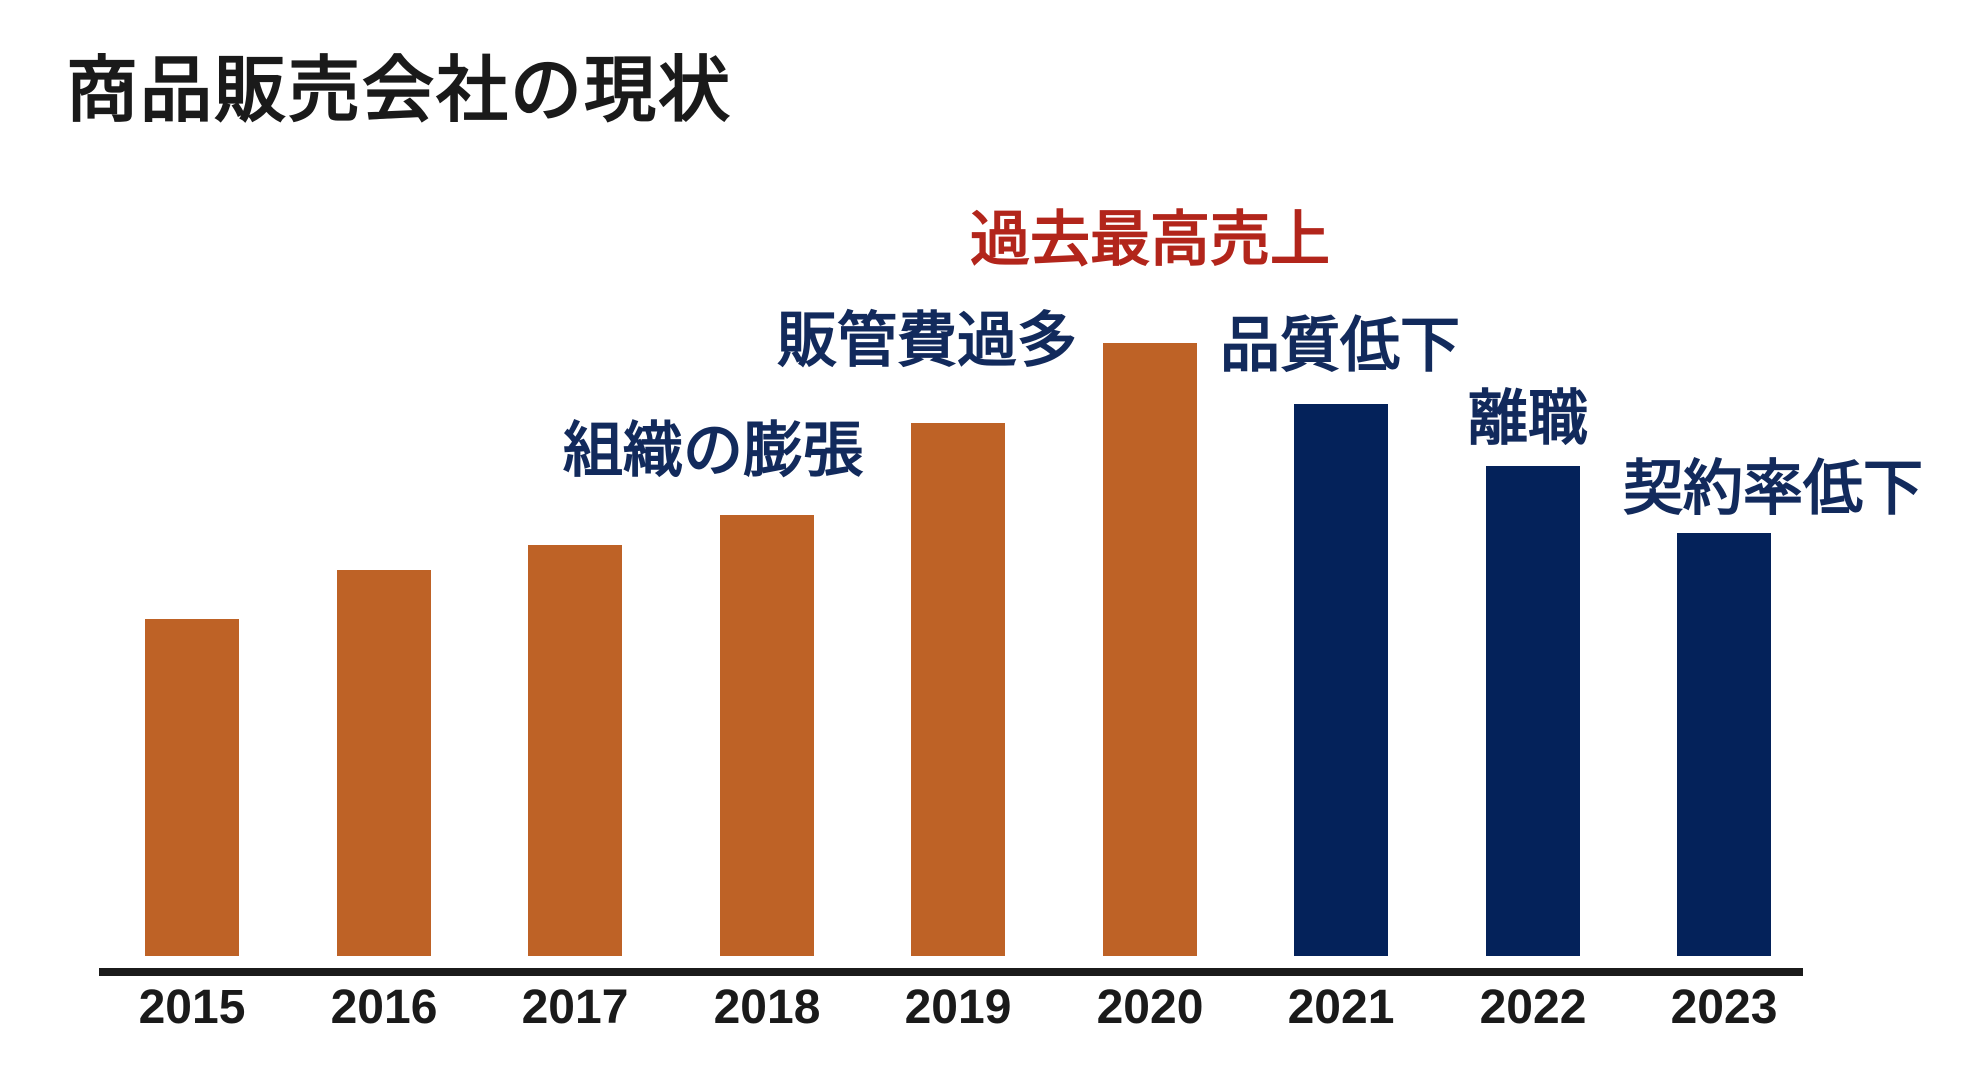 This screenshot has width=1962, height=1092. Describe the element at coordinates (575, 750) in the screenshot. I see `bar-2017` at that location.